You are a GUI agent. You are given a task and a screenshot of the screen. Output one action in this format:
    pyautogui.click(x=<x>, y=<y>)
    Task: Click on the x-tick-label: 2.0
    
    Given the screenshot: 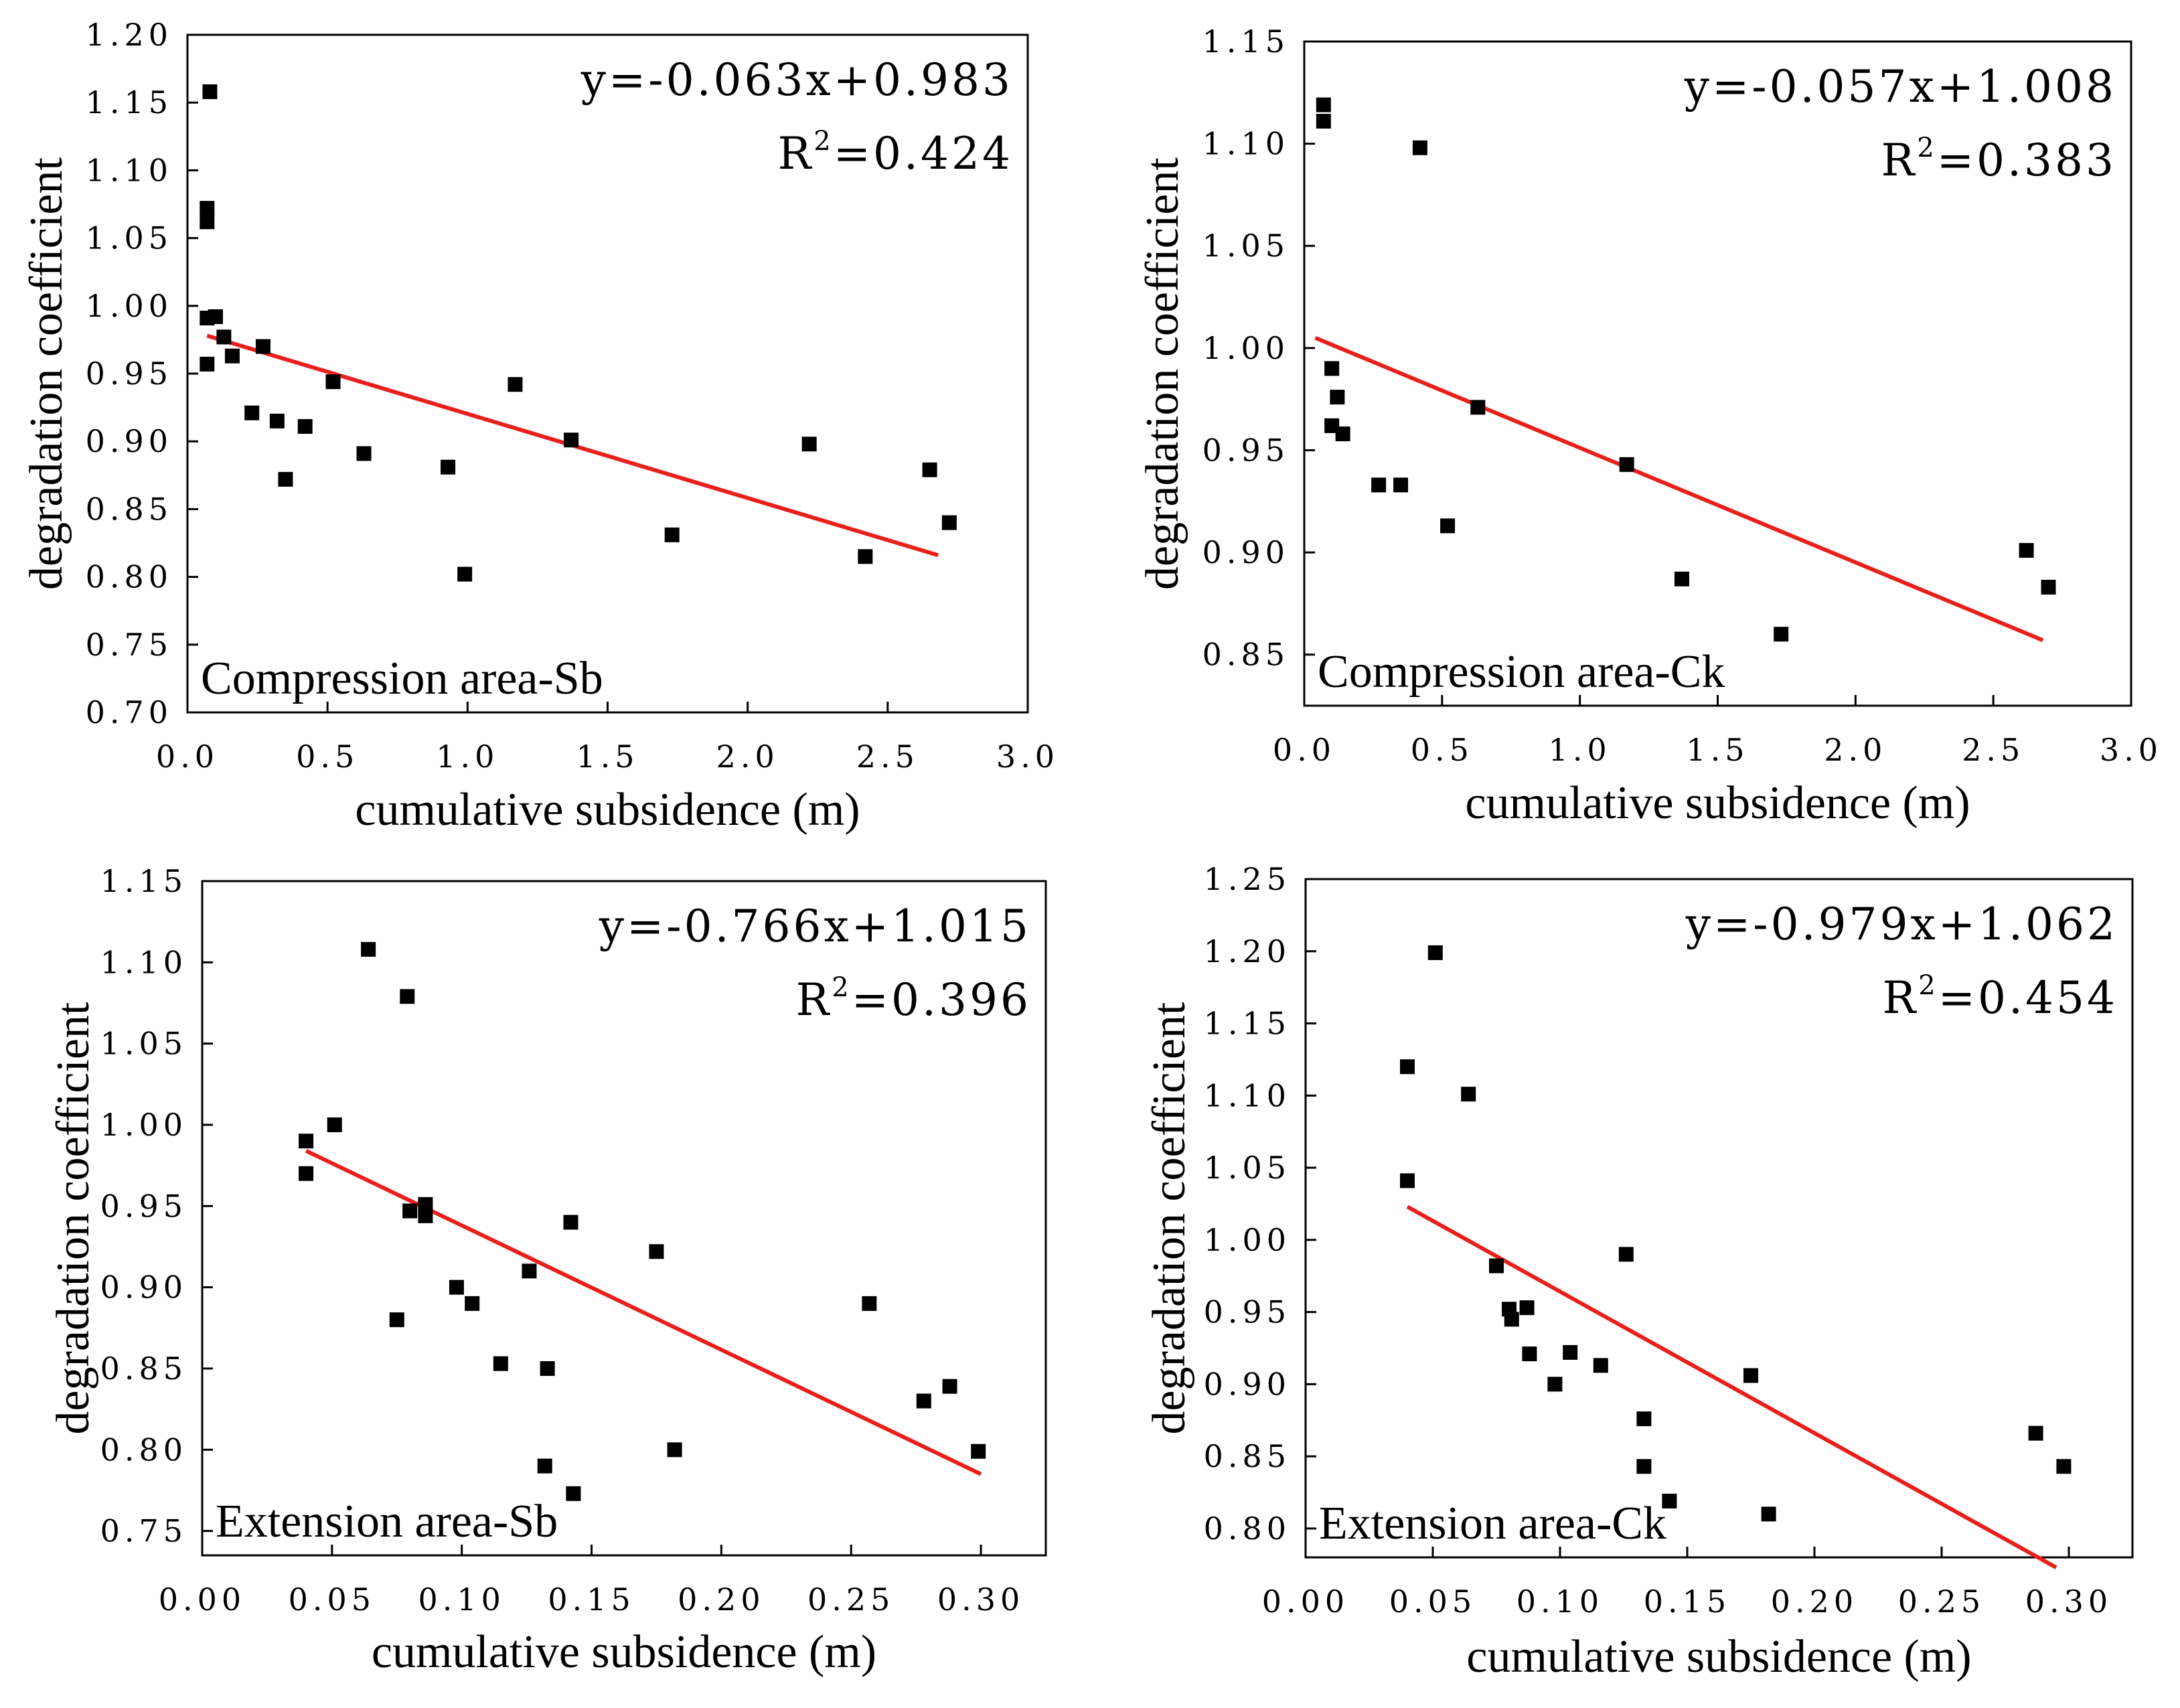 What is the action you would take?
    pyautogui.click(x=747, y=757)
    